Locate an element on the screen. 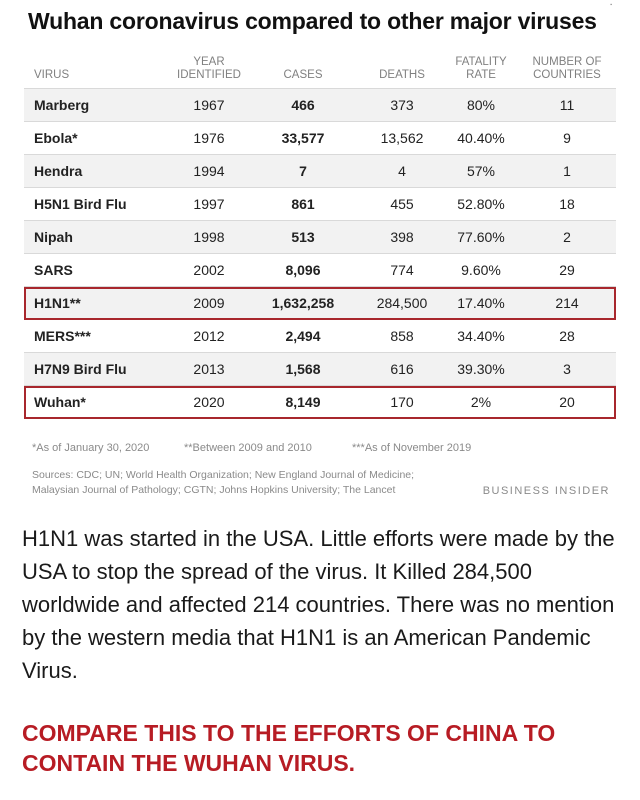 The height and width of the screenshot is (800, 640). cell-deaths: 616 is located at coordinates (402, 369).